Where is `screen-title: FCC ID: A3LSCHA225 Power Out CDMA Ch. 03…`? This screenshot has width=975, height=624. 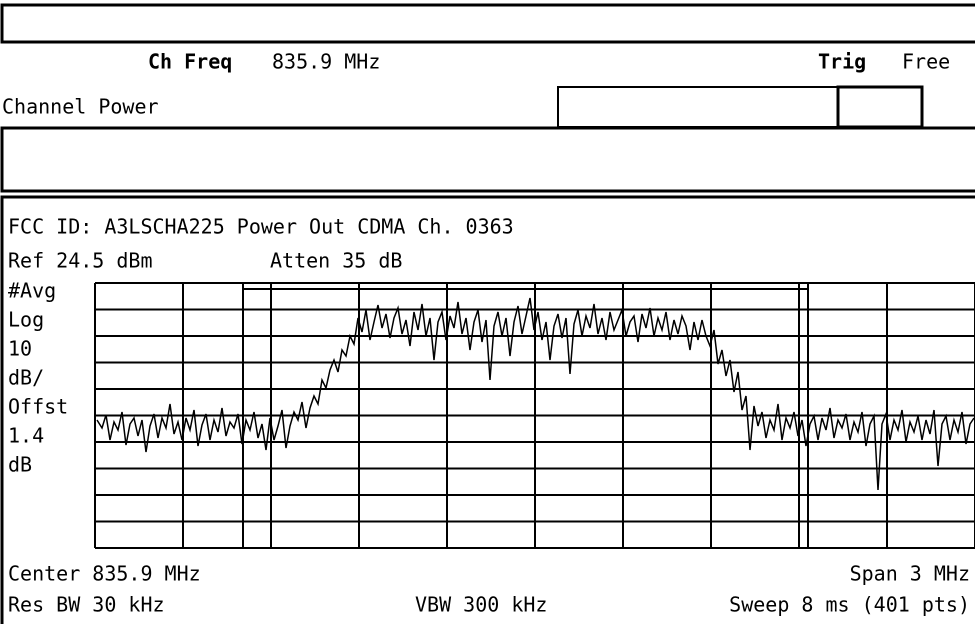
screen-title: FCC ID: A3LSCHA225 Power Out CDMA Ch. 03… is located at coordinates (261, 227).